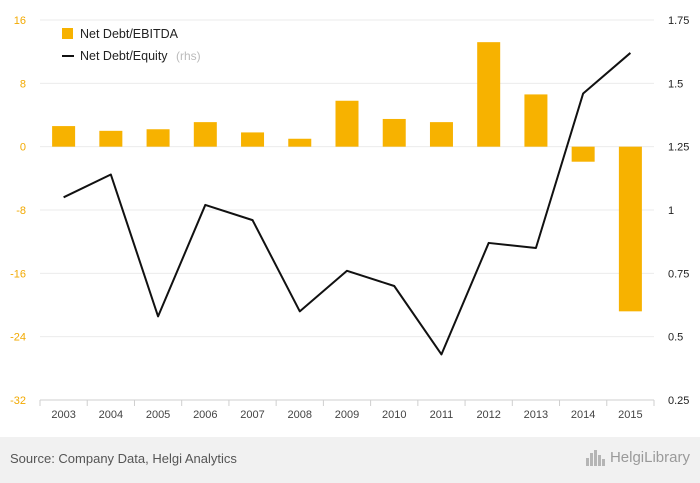  I want to click on bar-2014, so click(583, 154).